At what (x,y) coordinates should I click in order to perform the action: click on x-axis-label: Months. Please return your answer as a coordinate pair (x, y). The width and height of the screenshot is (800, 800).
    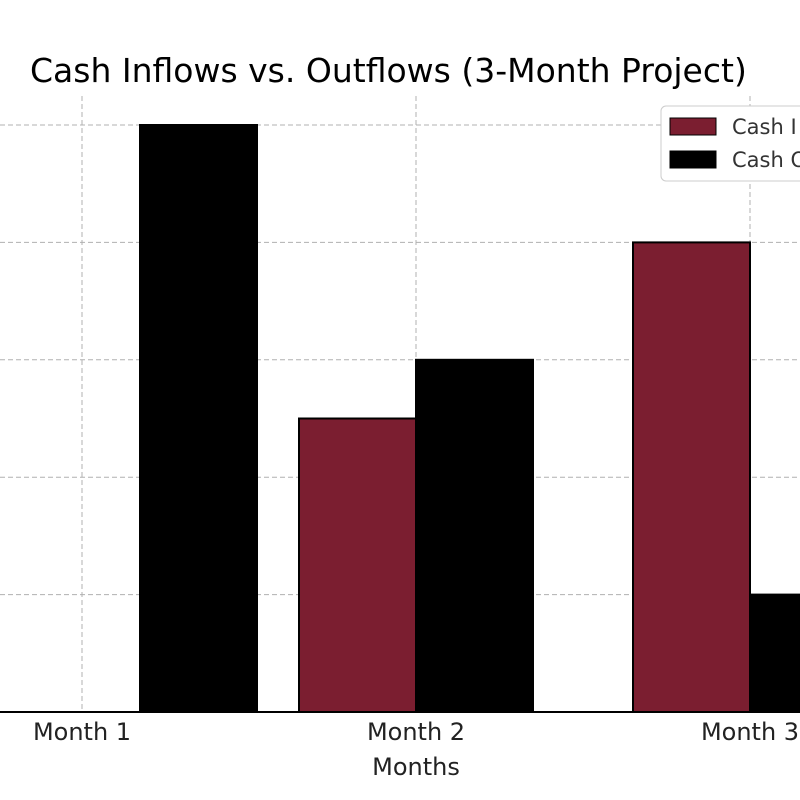
    Looking at the image, I should click on (416, 767).